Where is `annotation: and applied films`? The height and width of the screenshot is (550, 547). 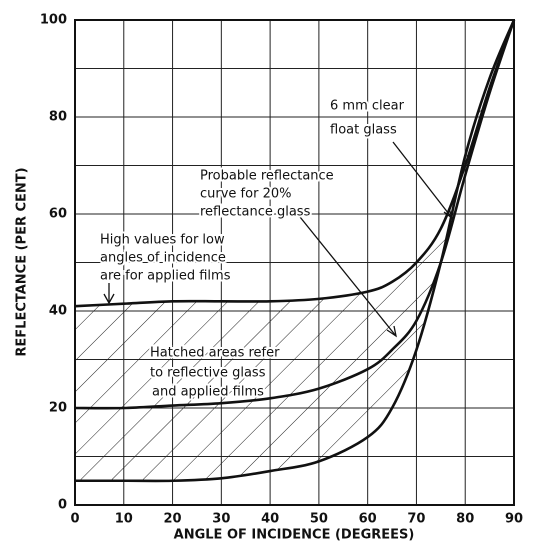
annotation: and applied films is located at coordinates (208, 392).